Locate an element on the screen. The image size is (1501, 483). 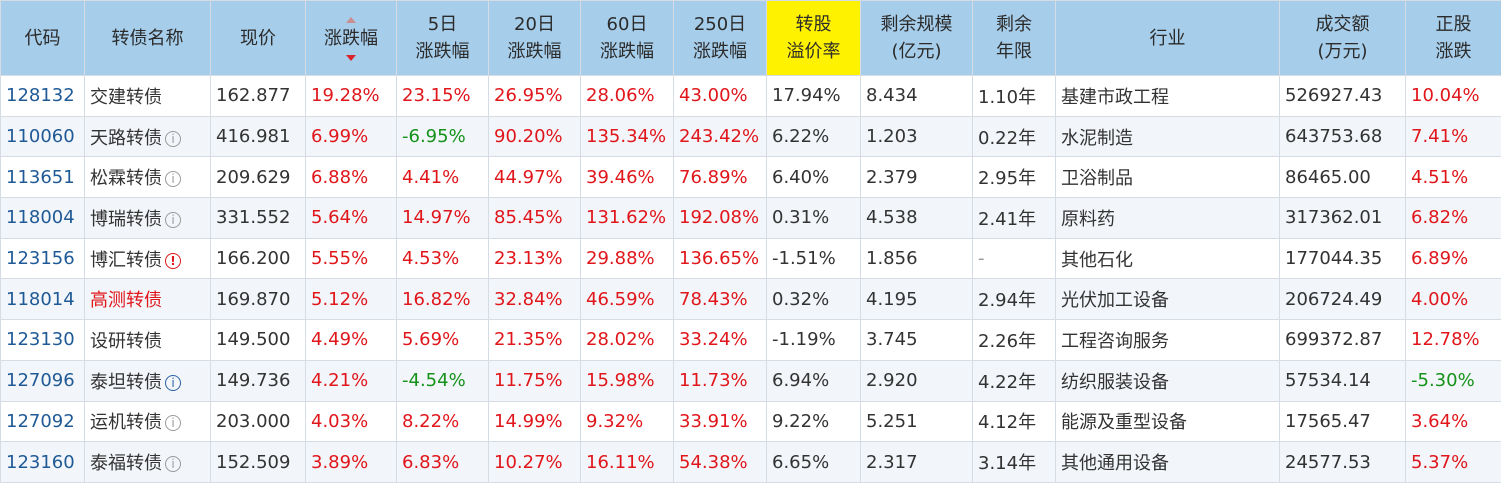
header-code: 代码 is located at coordinates (42, 38).